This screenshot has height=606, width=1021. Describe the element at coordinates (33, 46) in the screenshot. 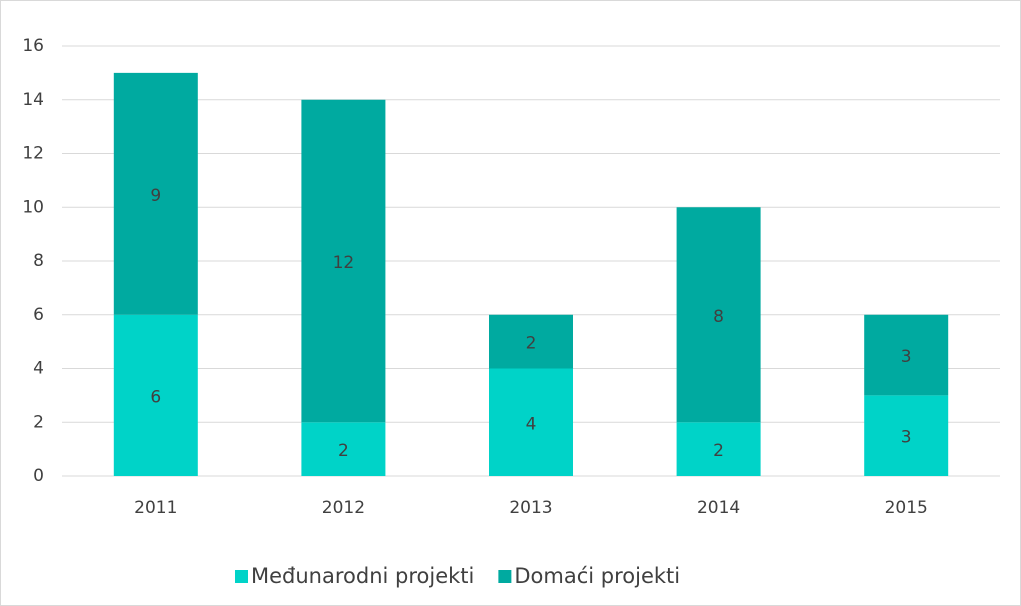

I see `y-tick-label: 16` at that location.